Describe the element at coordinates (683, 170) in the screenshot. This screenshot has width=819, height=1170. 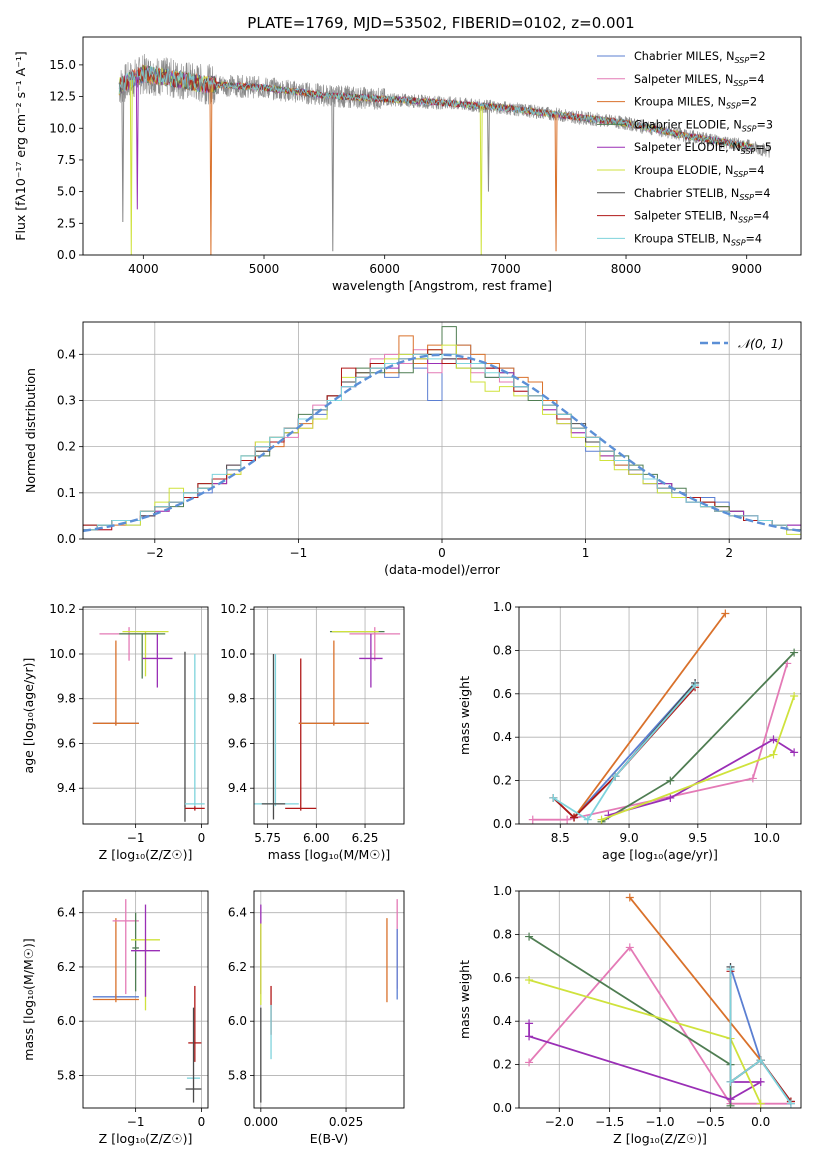
I see `legend-text-part: Kroupa ELODIE, N` at that location.